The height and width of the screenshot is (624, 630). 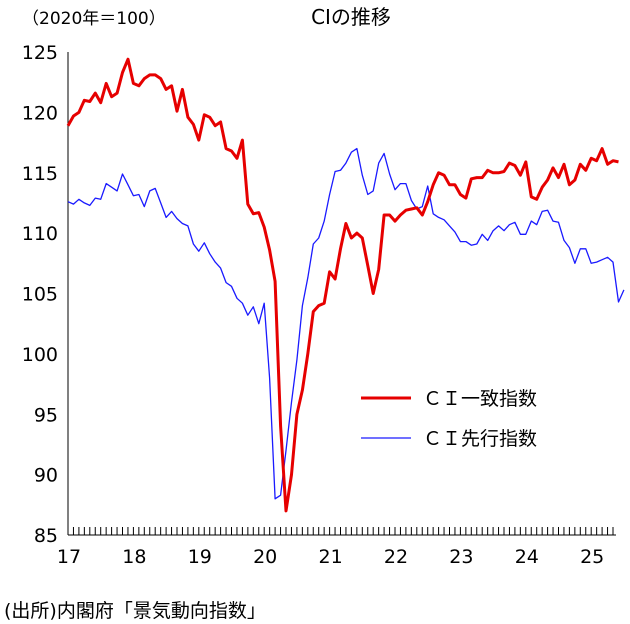 What do you see at coordinates (527, 557) in the screenshot?
I see `x-tick-label: 24` at bounding box center [527, 557].